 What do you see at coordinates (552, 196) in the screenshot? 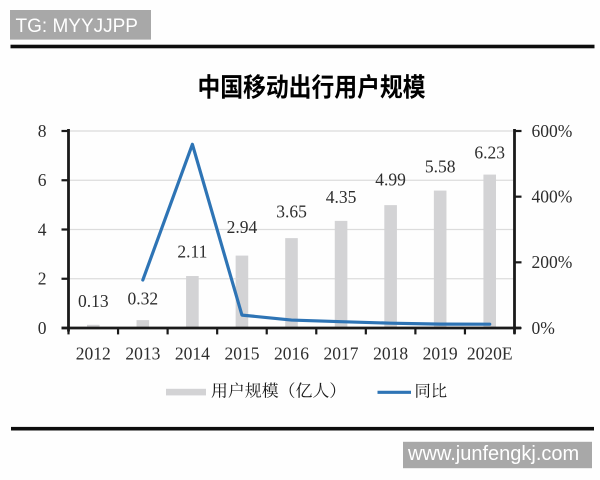
I see `svg-text: 400%` at bounding box center [552, 196].